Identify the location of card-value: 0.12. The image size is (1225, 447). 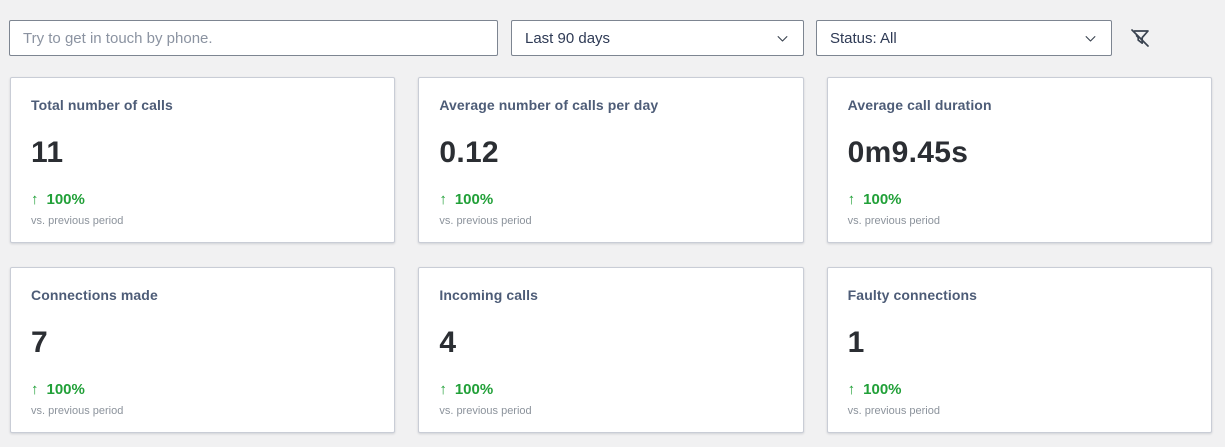
(469, 152).